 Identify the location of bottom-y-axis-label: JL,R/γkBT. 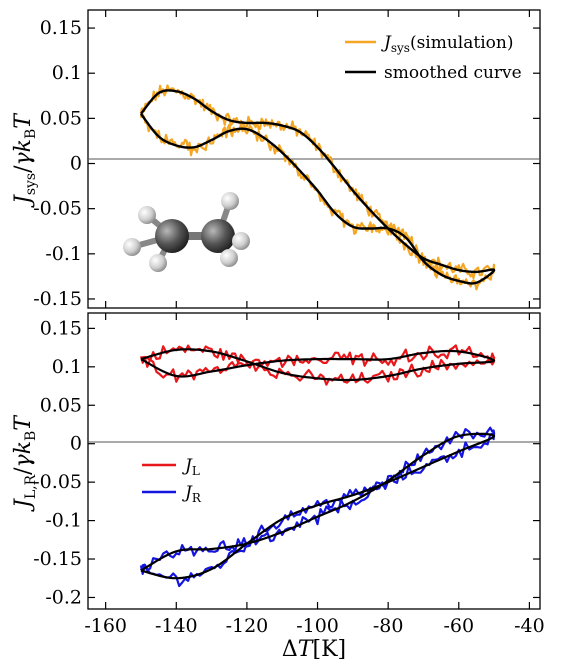
(25, 463).